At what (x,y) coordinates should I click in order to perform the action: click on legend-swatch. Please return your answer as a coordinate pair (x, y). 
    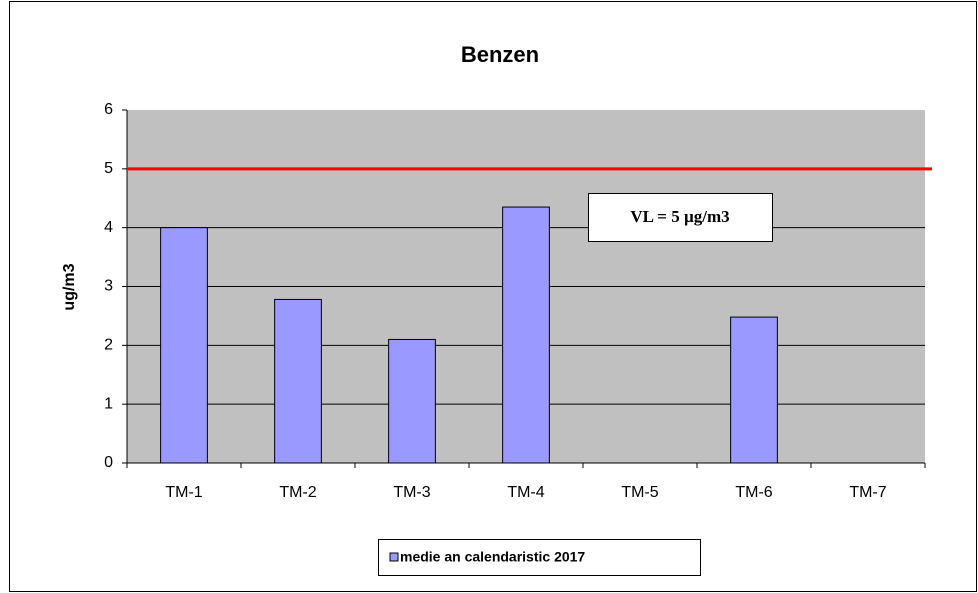
    Looking at the image, I should click on (394, 557).